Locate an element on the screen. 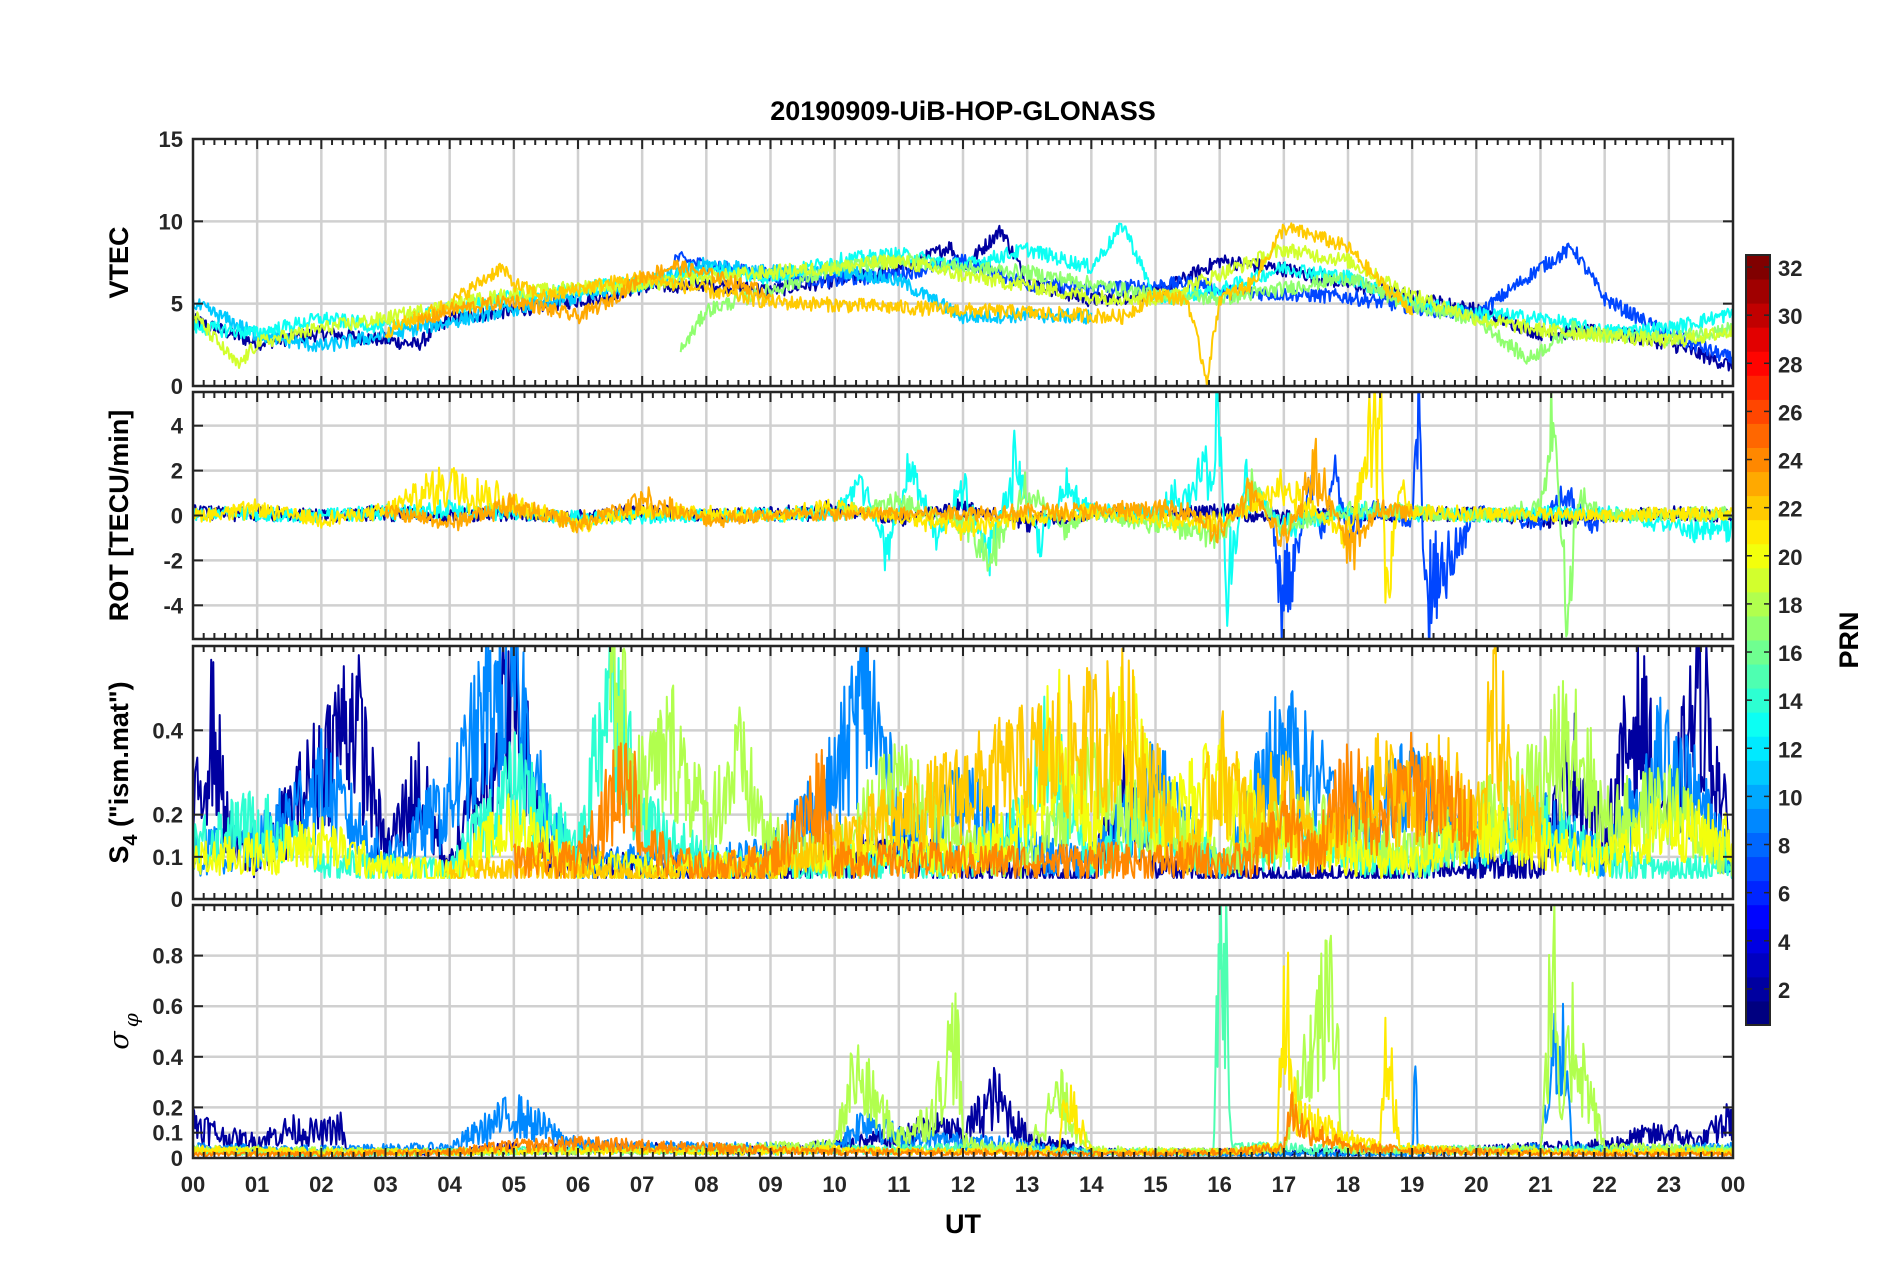 The height and width of the screenshot is (1272, 1902). y-ticks-sigma_phi: 00.10.2 0.4 0.6 0.8 is located at coordinates (942, 1057).